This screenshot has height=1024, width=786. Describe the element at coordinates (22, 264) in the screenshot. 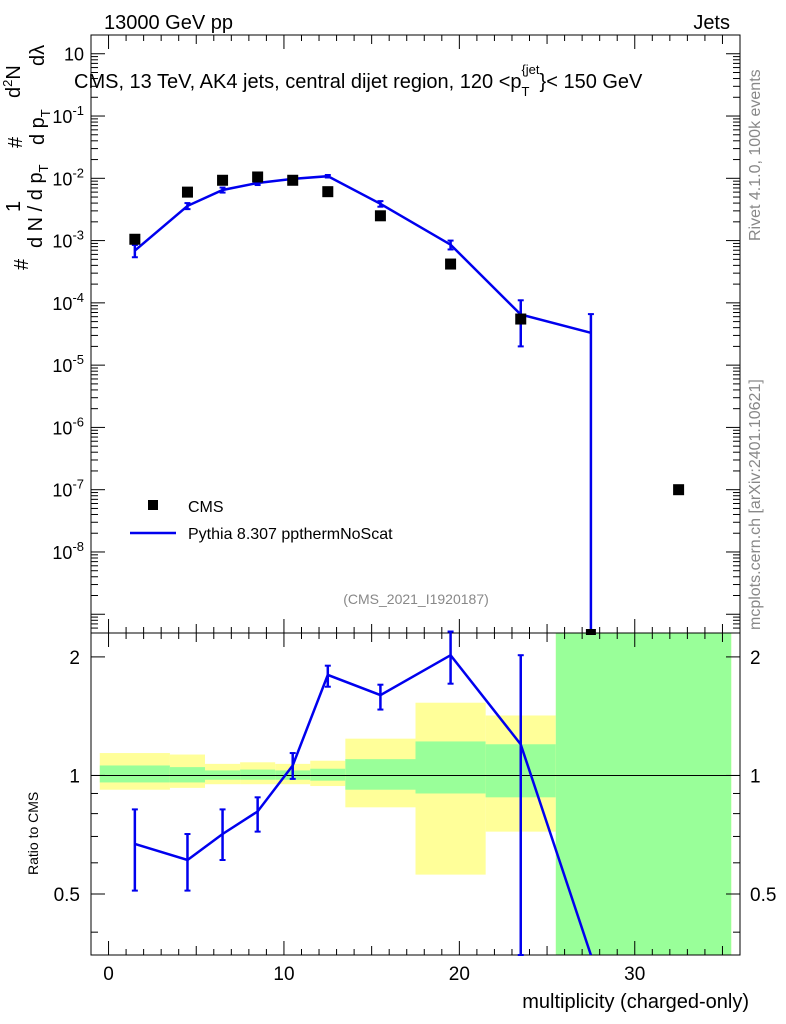

I see `ylabel-hash1: #` at that location.